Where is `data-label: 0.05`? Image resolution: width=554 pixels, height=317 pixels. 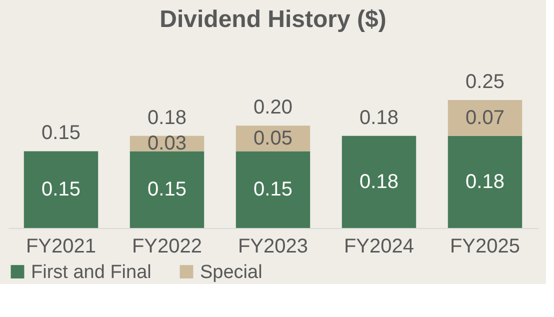 data-label: 0.05 is located at coordinates (273, 138).